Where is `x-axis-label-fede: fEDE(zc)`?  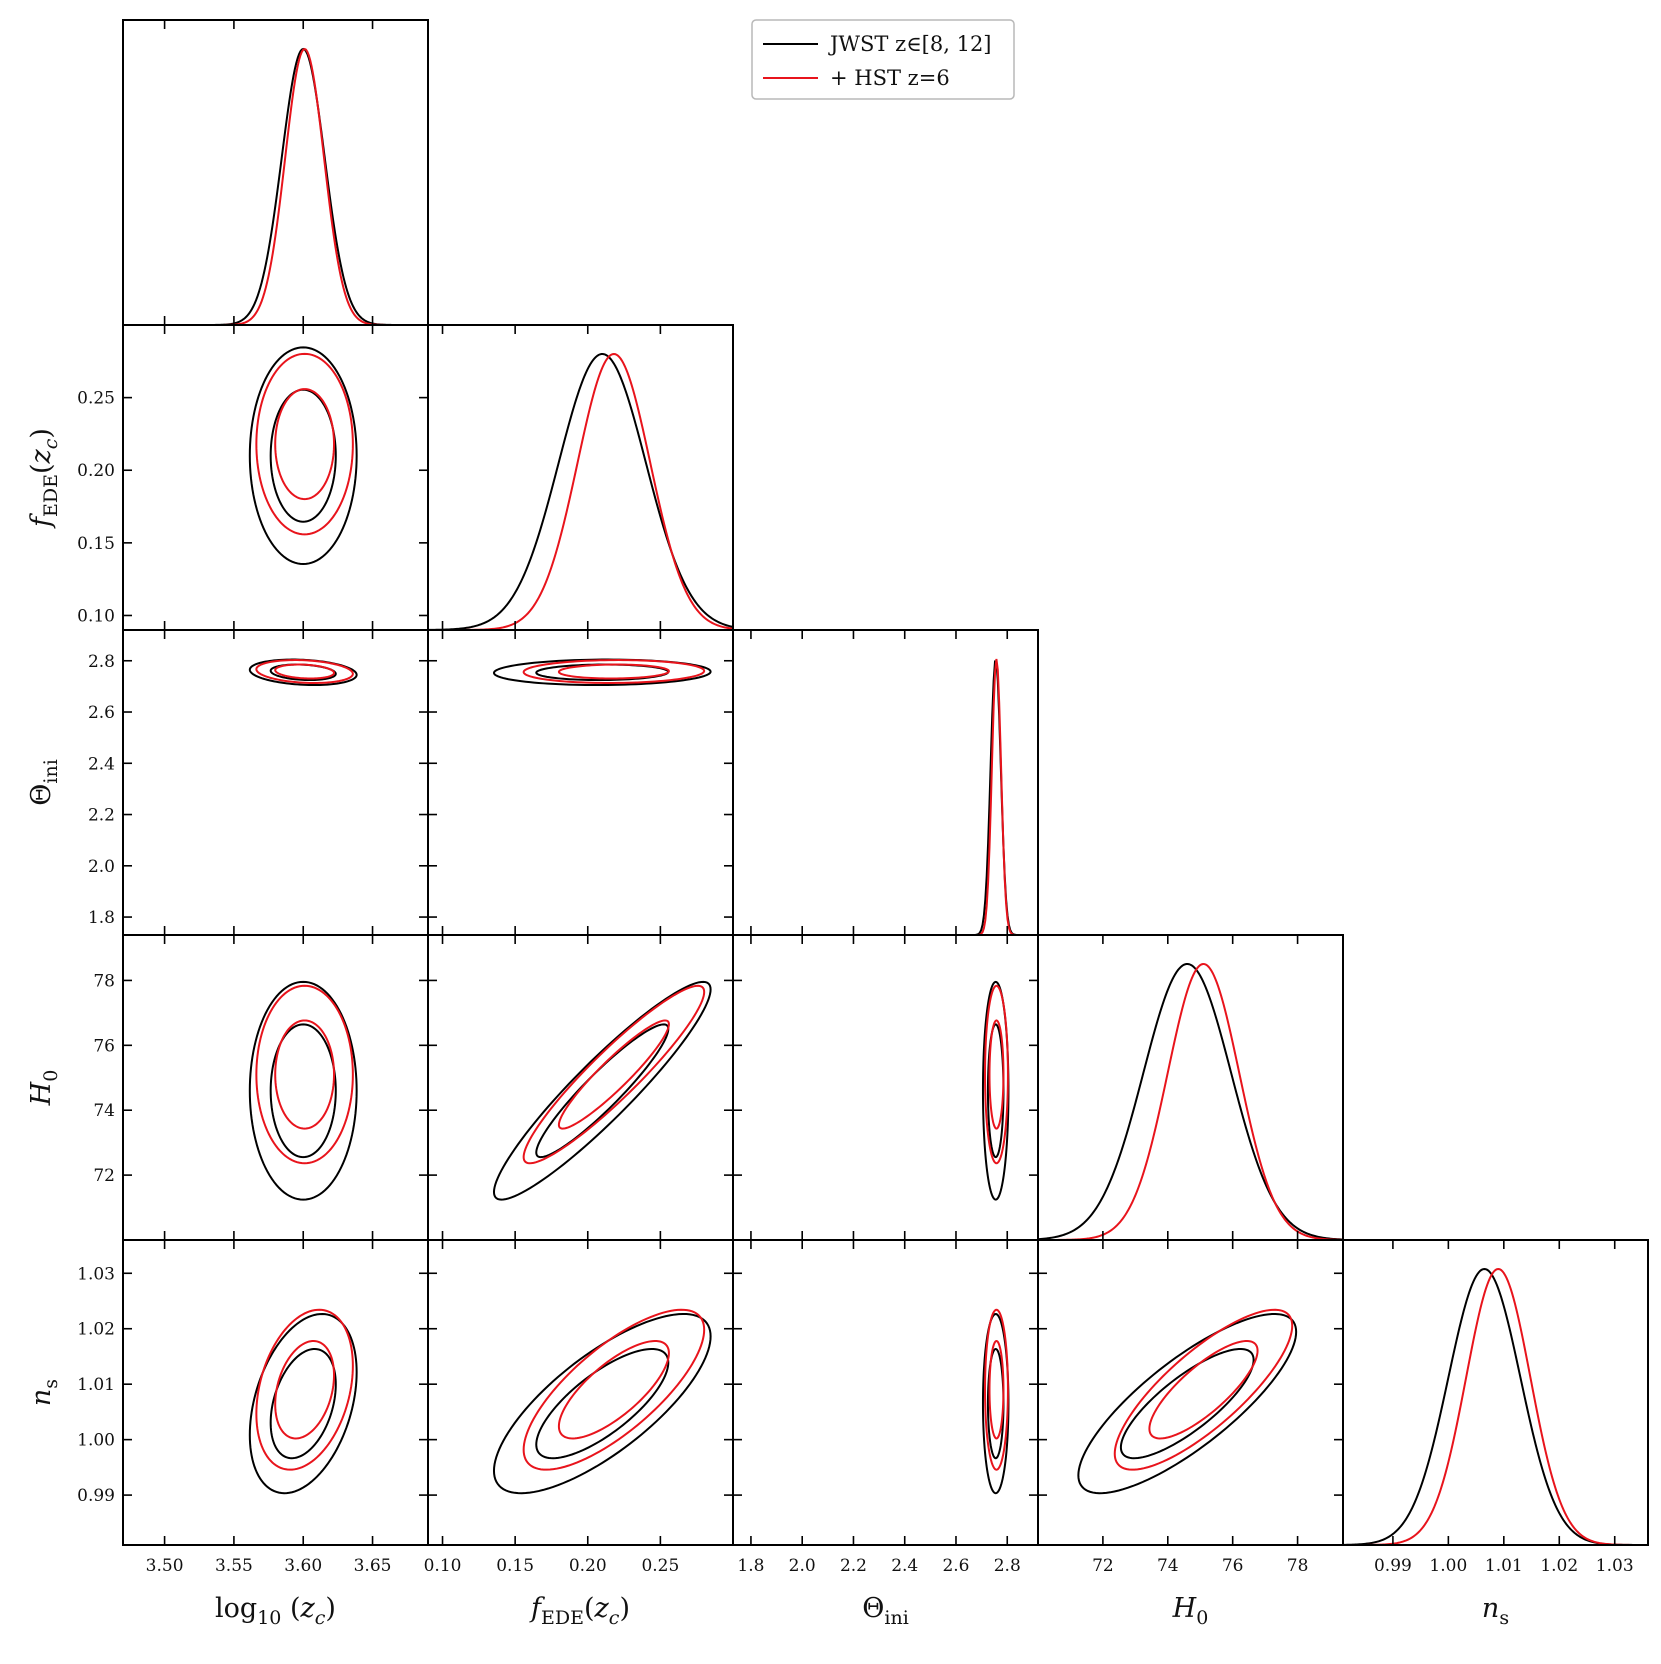 x-axis-label-fede: fEDE(zc) is located at coordinates (579, 1611).